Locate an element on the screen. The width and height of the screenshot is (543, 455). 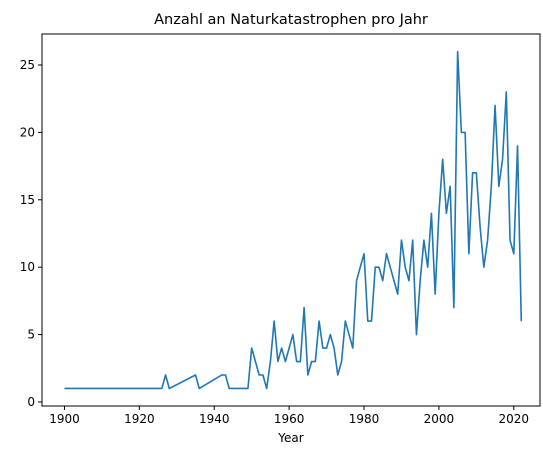
x-tick-label: 1940 is located at coordinates (214, 419).